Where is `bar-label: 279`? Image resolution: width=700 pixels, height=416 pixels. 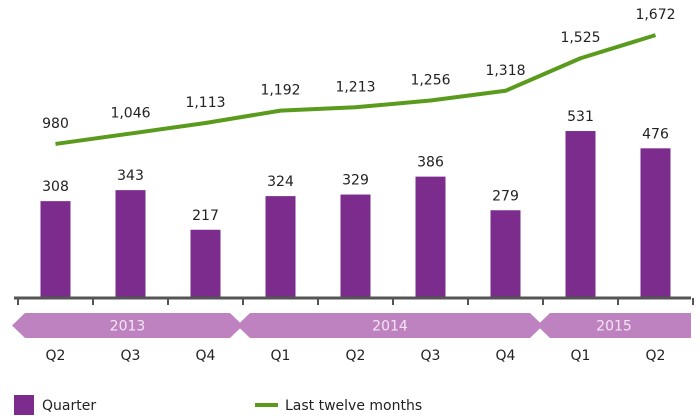 bar-label: 279 is located at coordinates (505, 196).